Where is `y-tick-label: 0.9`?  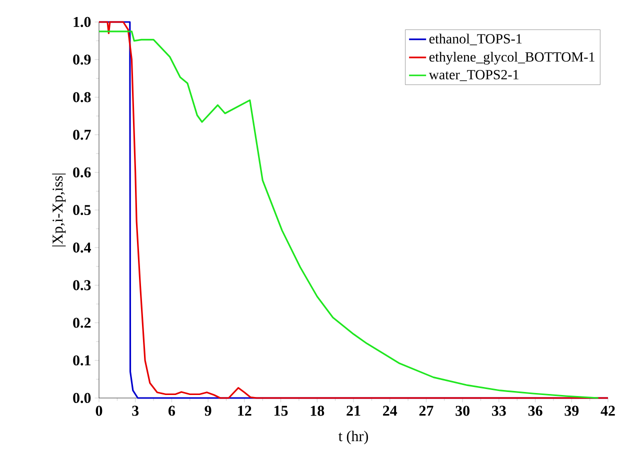 y-tick-label: 0.9 is located at coordinates (82, 59).